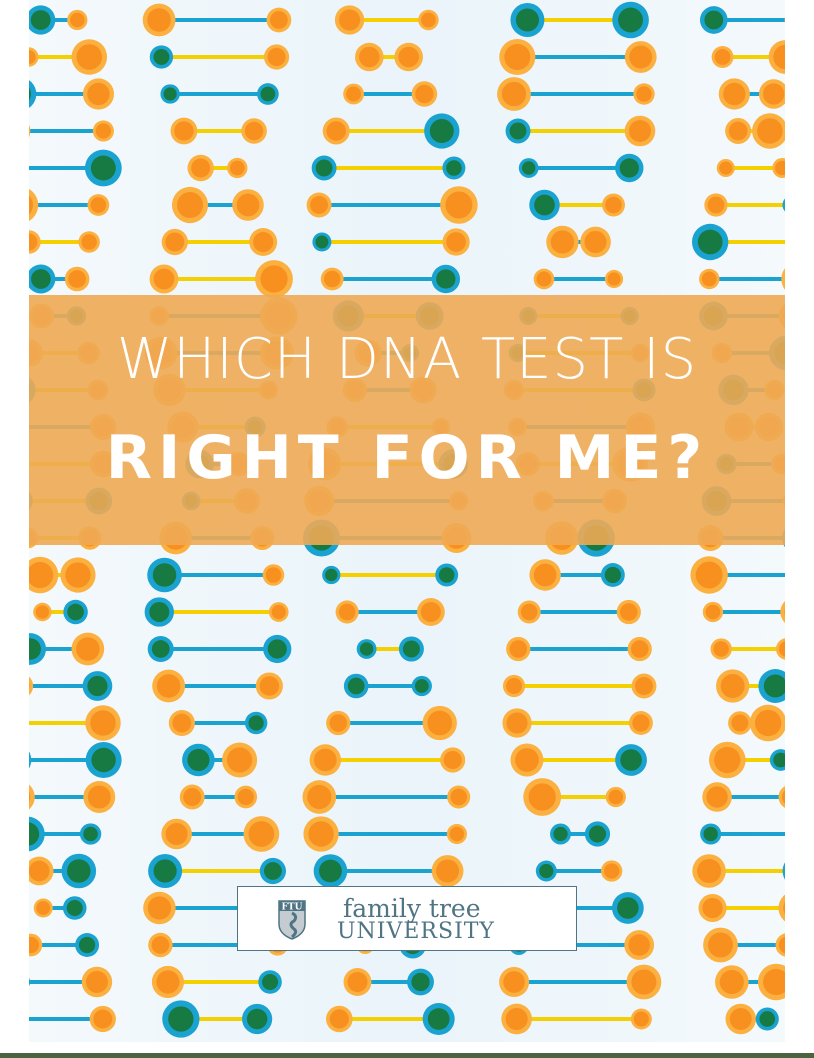 The width and height of the screenshot is (814, 1058). What do you see at coordinates (292, 920) in the screenshot?
I see `ftu-shield-icon: FTU` at bounding box center [292, 920].